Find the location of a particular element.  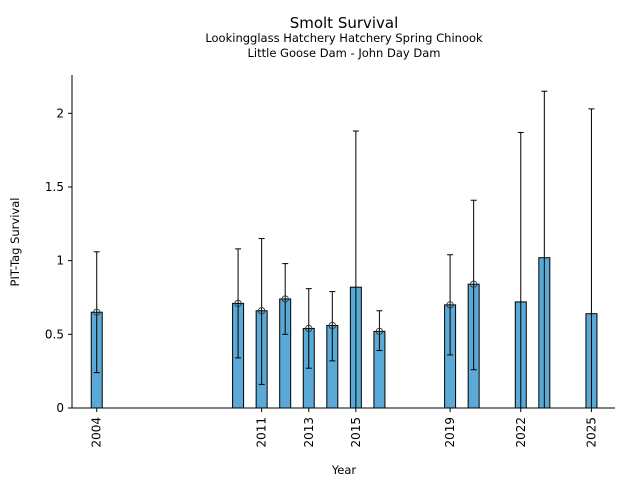

point-marker-2020 is located at coordinates (474, 284).